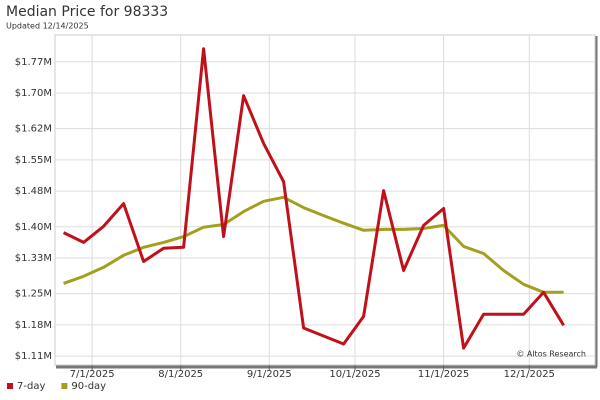 The image size is (600, 400). I want to click on chart-title: Median Price for 98333, so click(87, 12).